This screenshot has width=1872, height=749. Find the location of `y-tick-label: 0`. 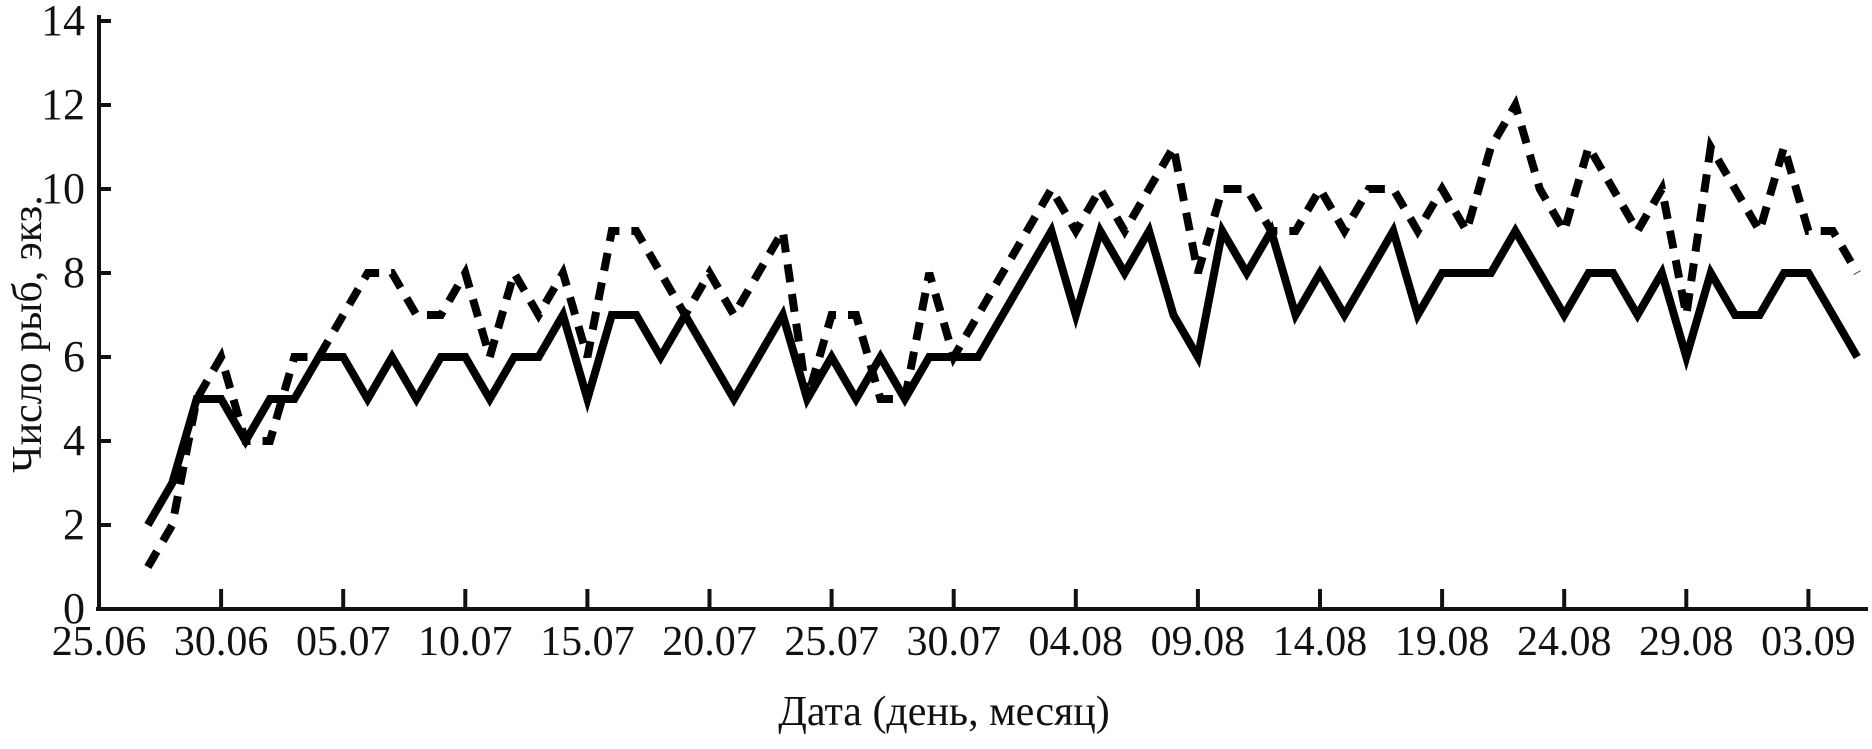

y-tick-label: 0 is located at coordinates (74, 608).